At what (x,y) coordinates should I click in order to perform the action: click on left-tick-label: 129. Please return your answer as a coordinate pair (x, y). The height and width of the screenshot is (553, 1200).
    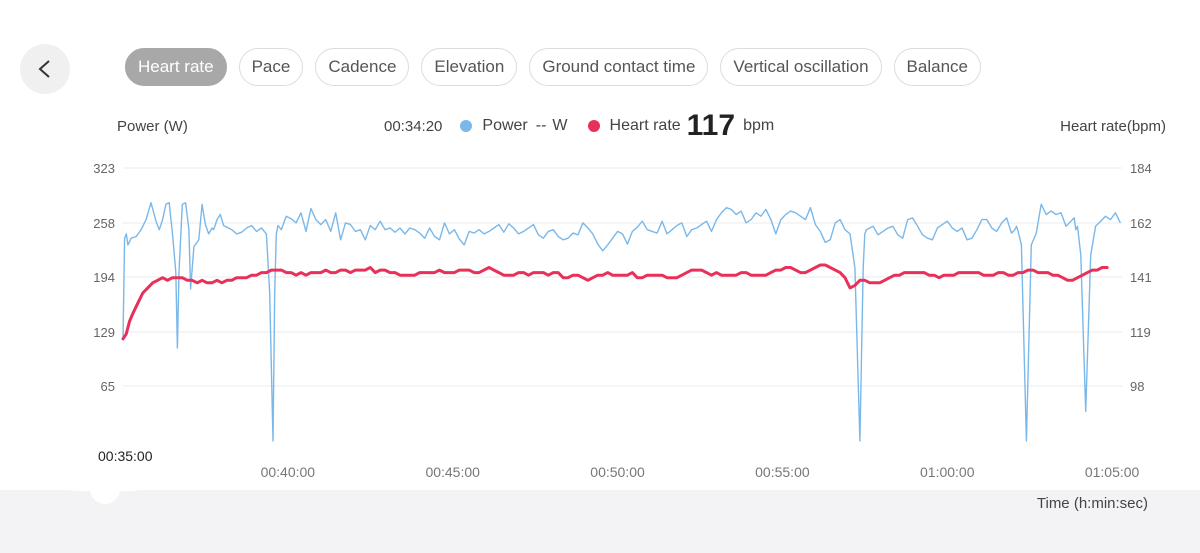
    Looking at the image, I should click on (104, 332).